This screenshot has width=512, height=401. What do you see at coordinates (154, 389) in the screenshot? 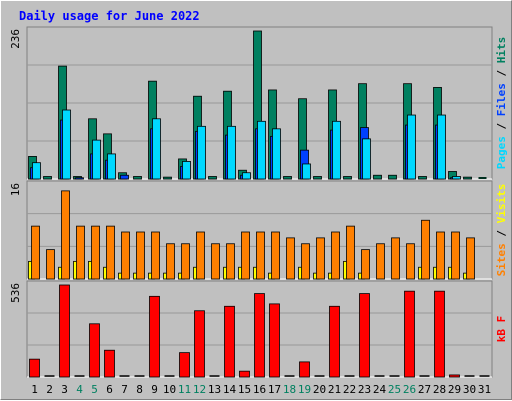
I see `x-tick-label: 9` at bounding box center [154, 389].